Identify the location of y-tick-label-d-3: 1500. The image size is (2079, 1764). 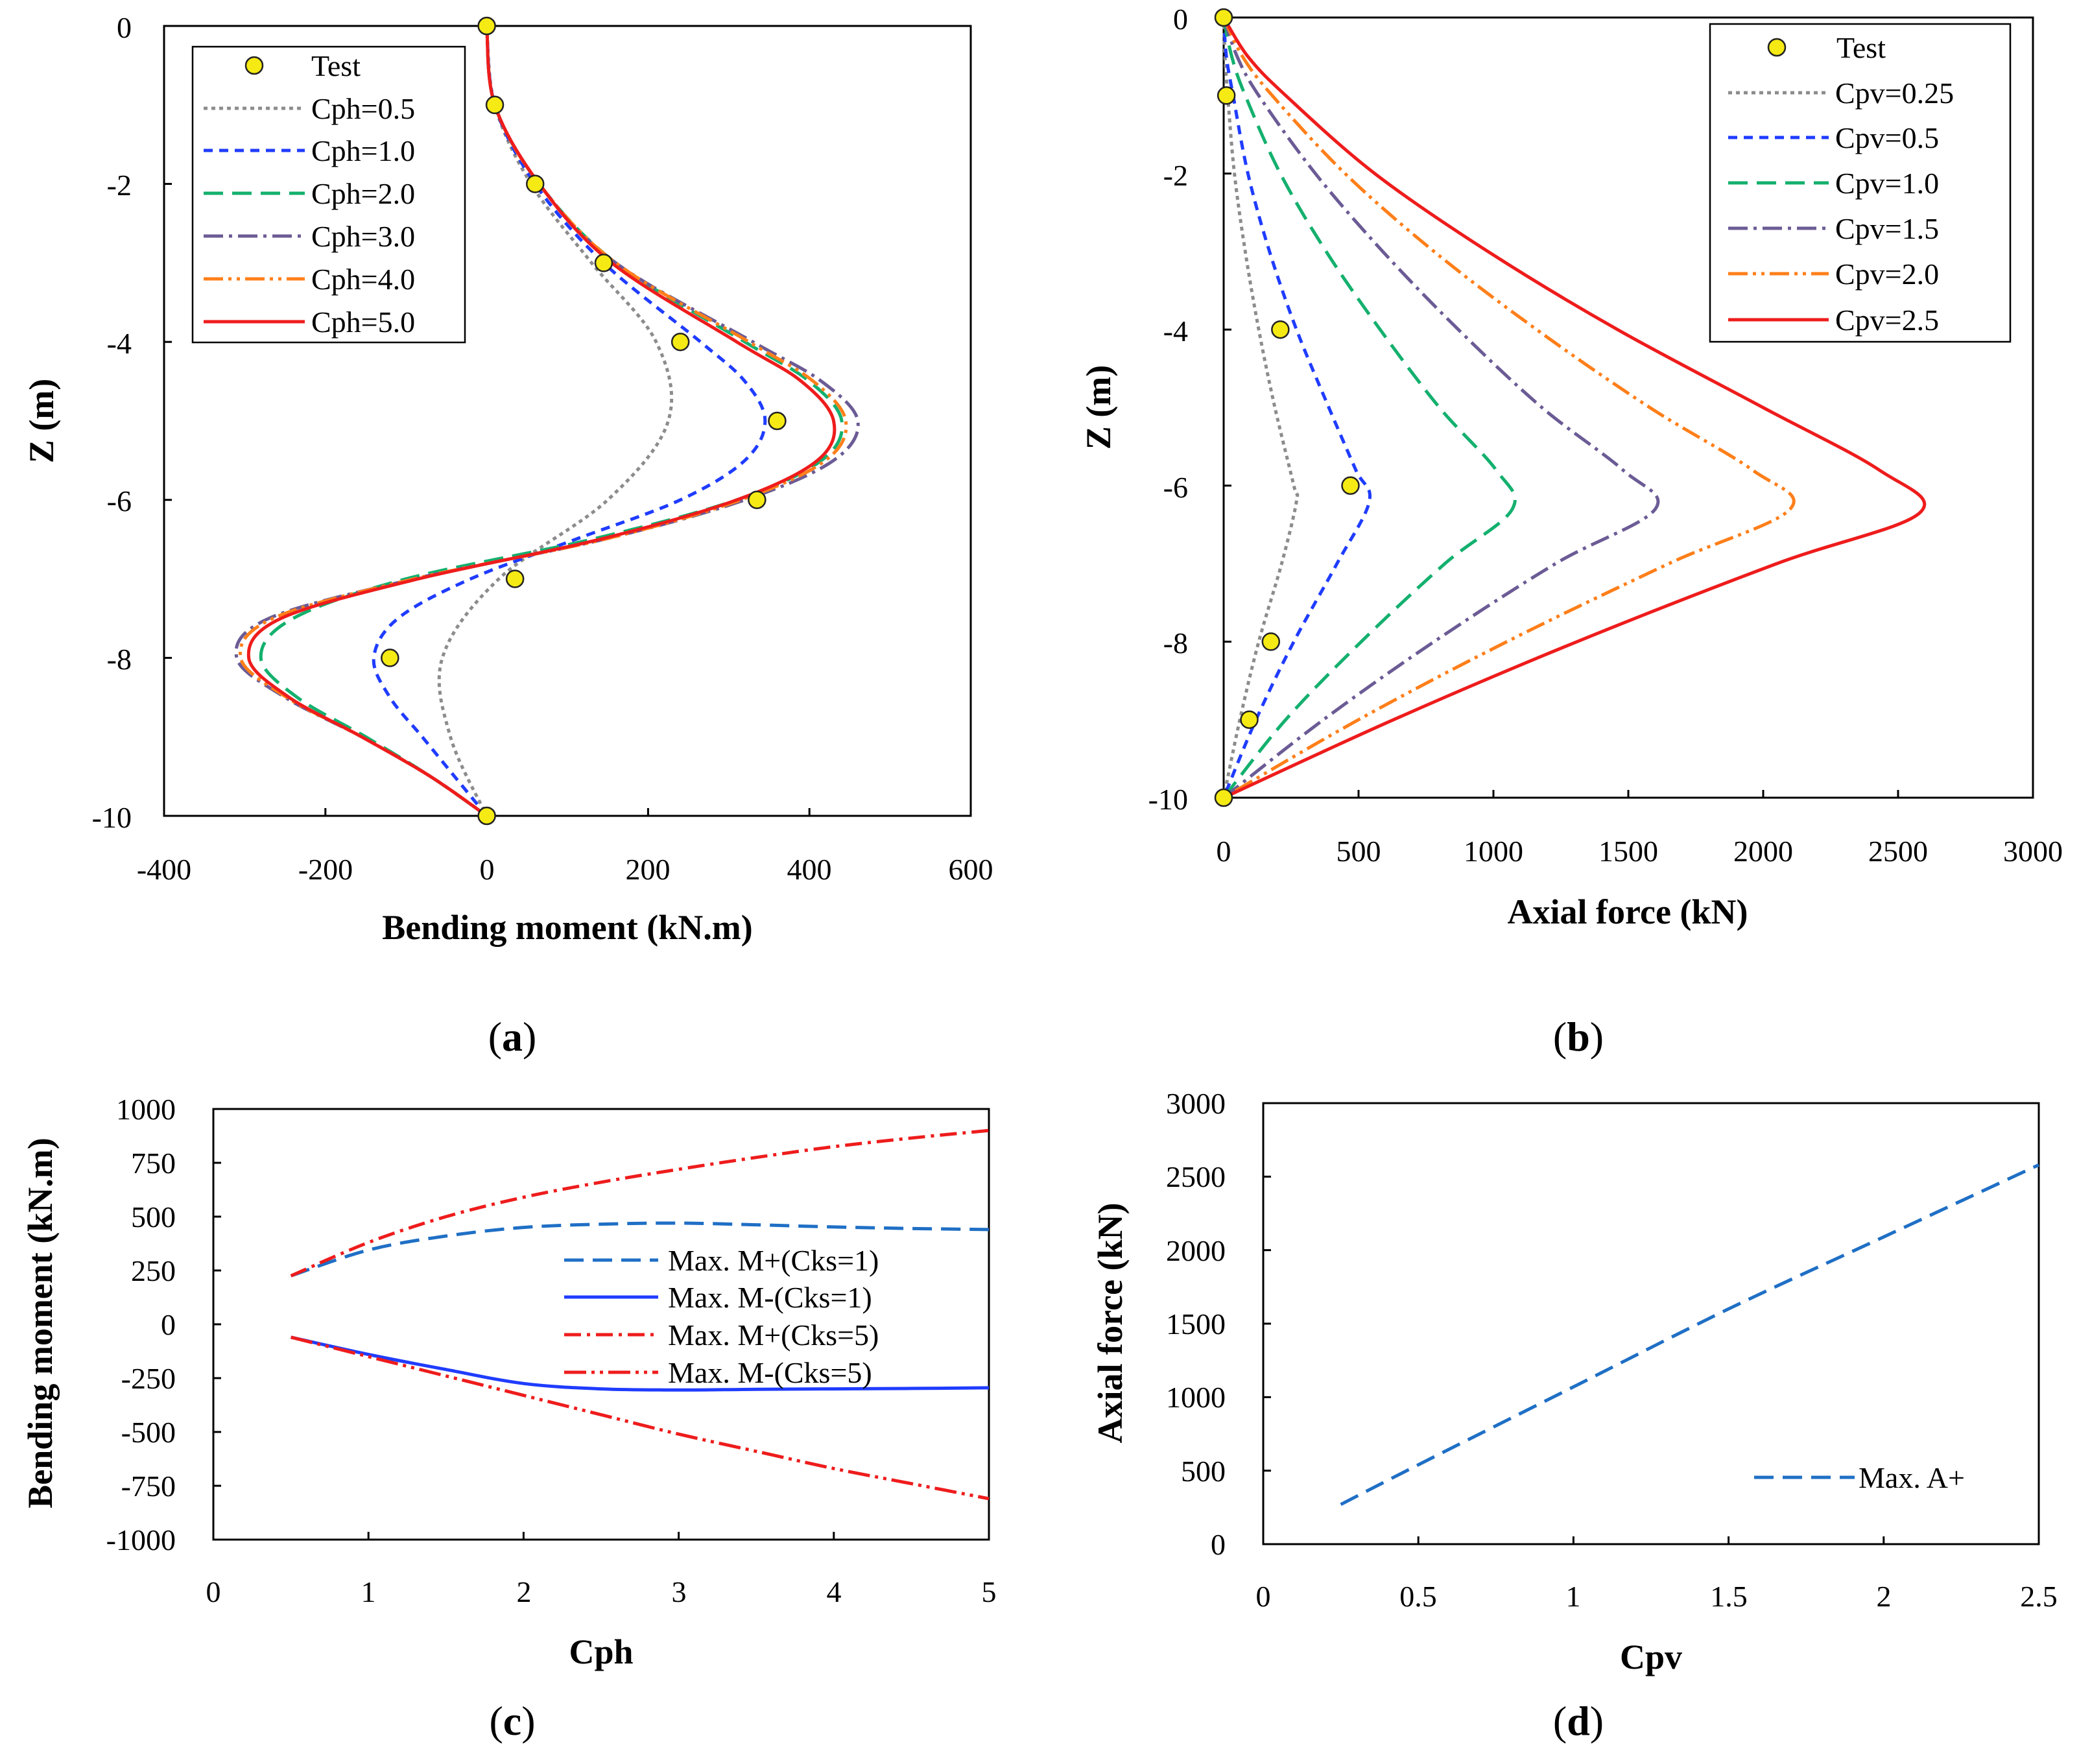
(1196, 1324).